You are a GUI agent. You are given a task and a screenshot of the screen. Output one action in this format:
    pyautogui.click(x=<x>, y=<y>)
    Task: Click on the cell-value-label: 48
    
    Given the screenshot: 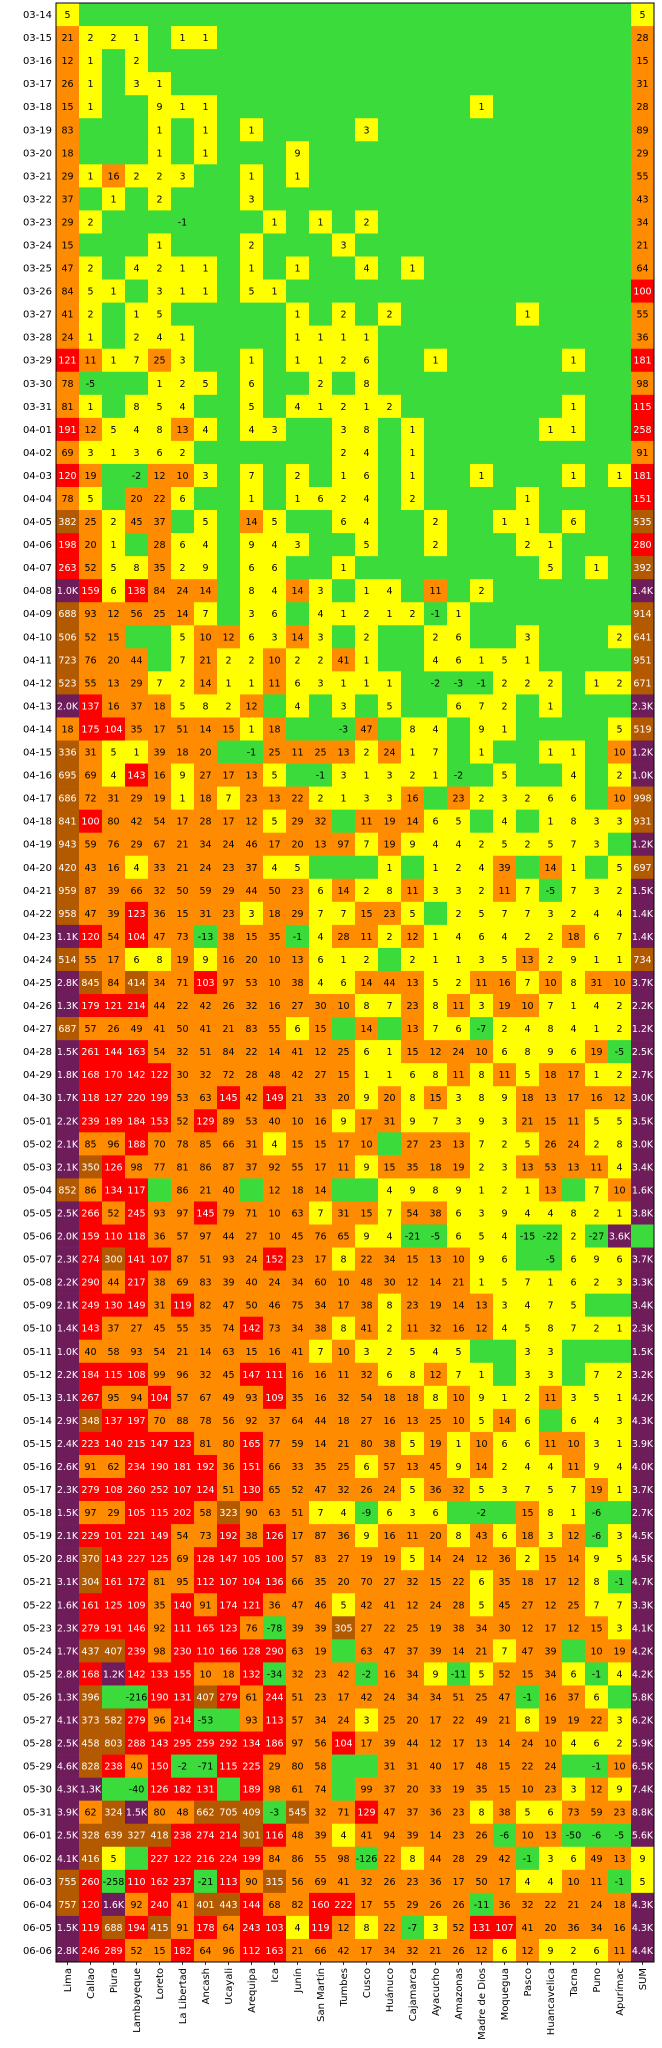 What is the action you would take?
    pyautogui.click(x=274, y=1075)
    